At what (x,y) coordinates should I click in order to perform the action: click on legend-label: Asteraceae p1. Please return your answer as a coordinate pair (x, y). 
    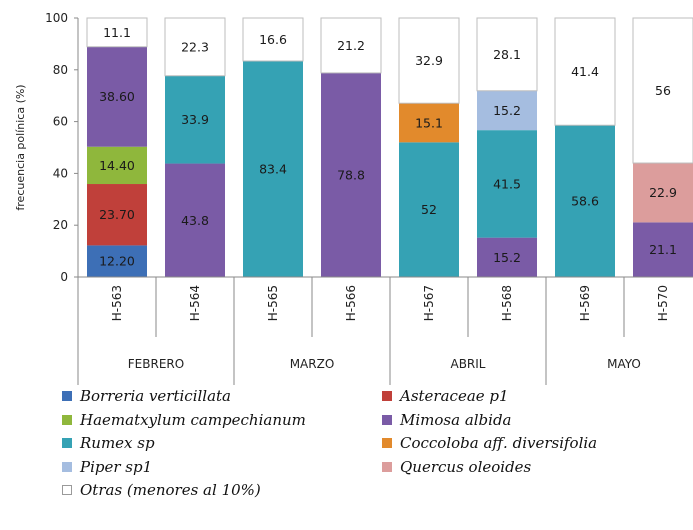
    Looking at the image, I should click on (454, 396).